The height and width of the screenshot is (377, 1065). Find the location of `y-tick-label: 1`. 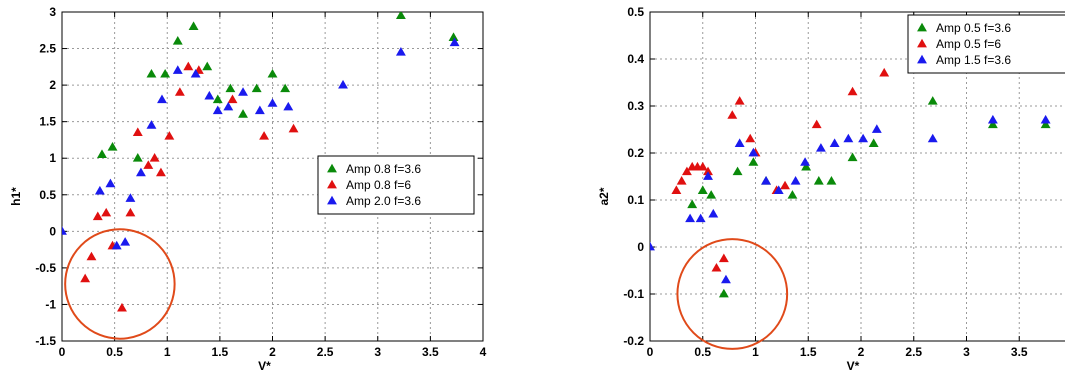

y-tick-label: 1 is located at coordinates (52, 158).